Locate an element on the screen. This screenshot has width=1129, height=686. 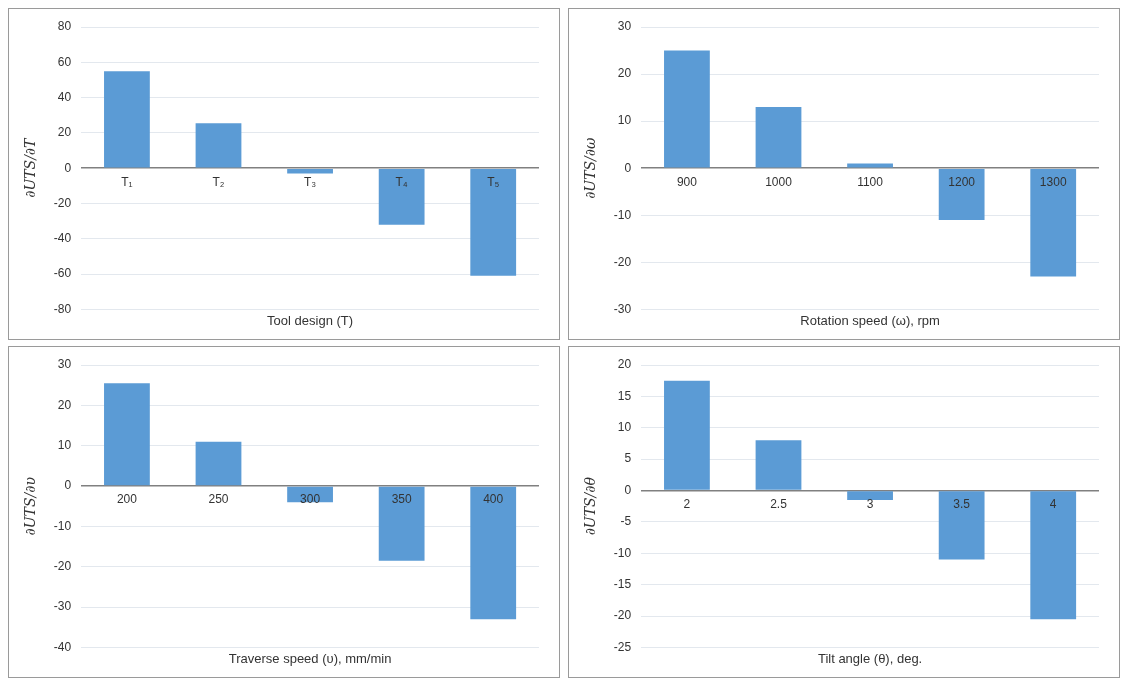
y-tick-label: 15 is located at coordinates (624, 395).